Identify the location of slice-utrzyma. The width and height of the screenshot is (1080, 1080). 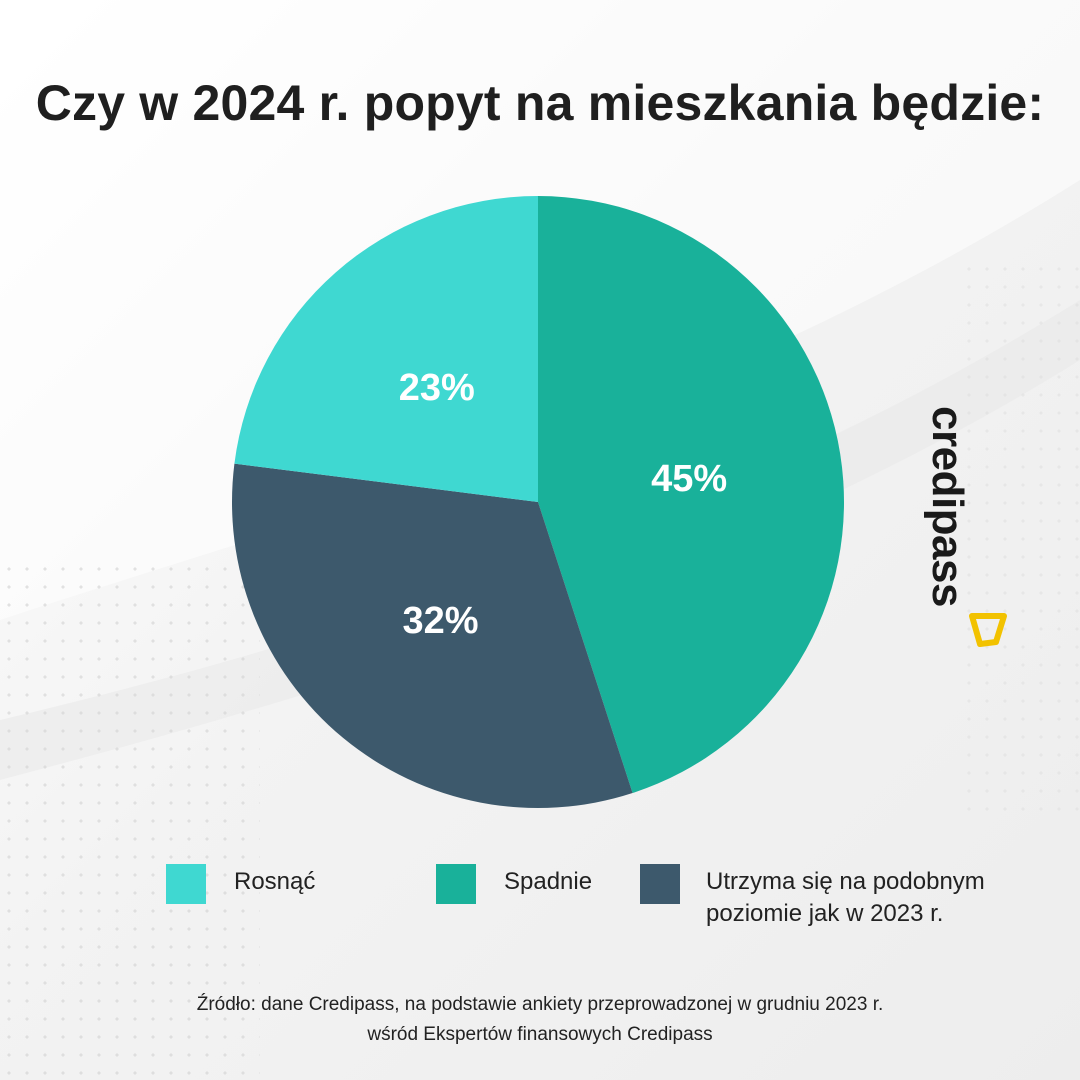
(432, 636).